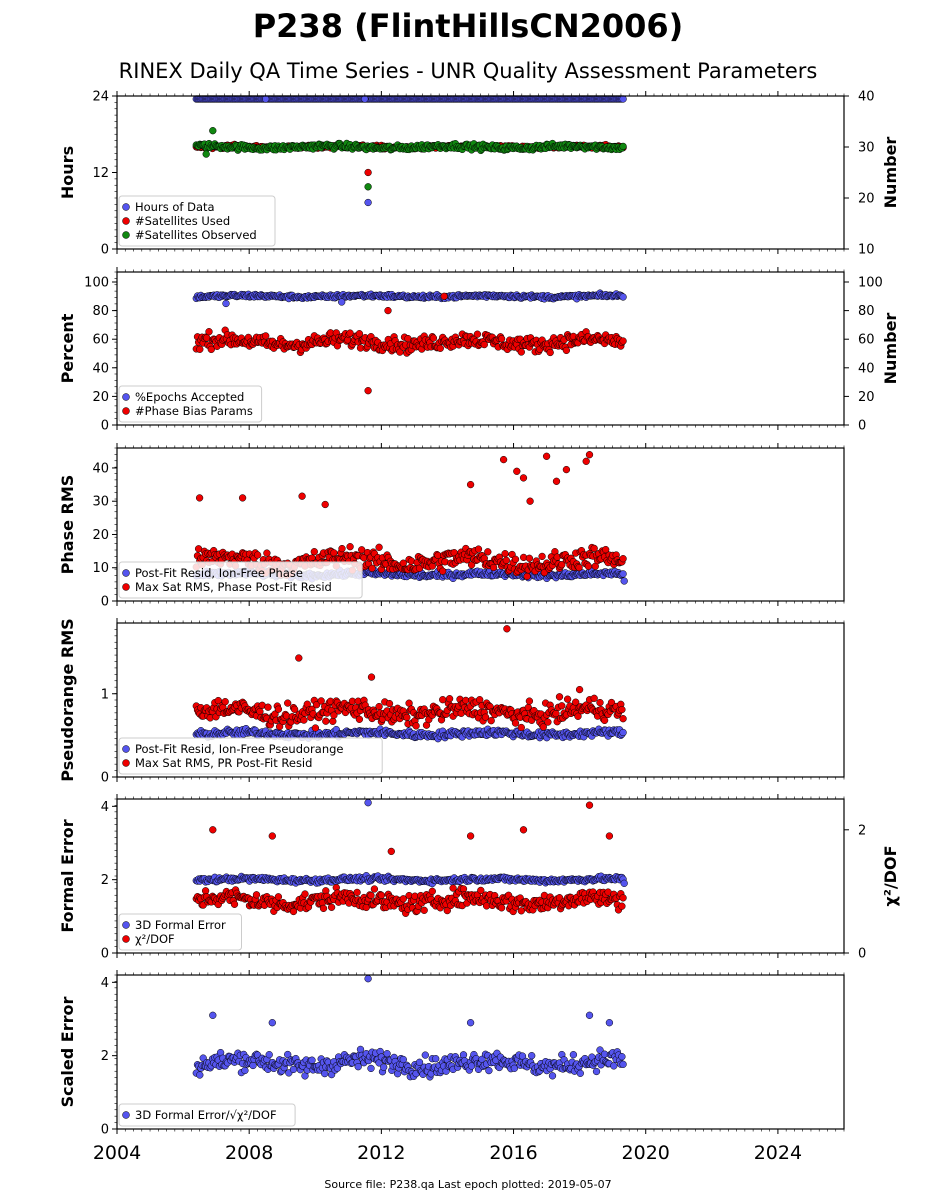 Image resolution: width=937 pixels, height=1200 pixels. I want to click on y-tick-label: 20, so click(100, 535).